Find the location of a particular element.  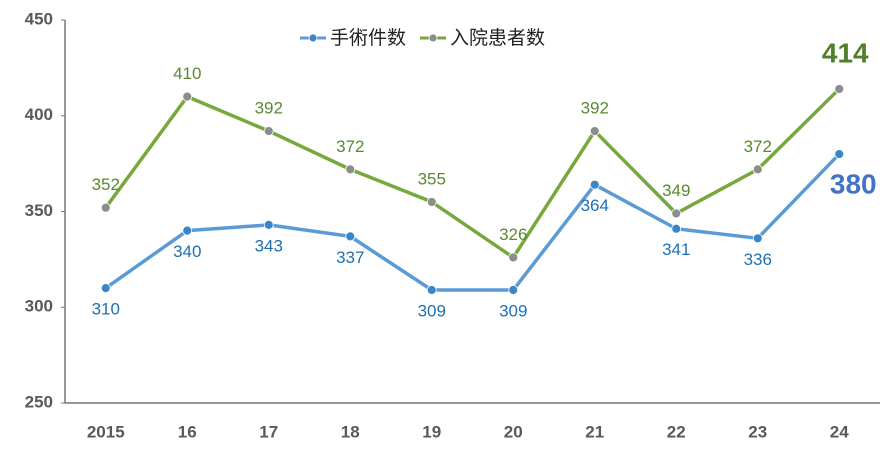

y-tick-label: 400 is located at coordinates (39, 114).